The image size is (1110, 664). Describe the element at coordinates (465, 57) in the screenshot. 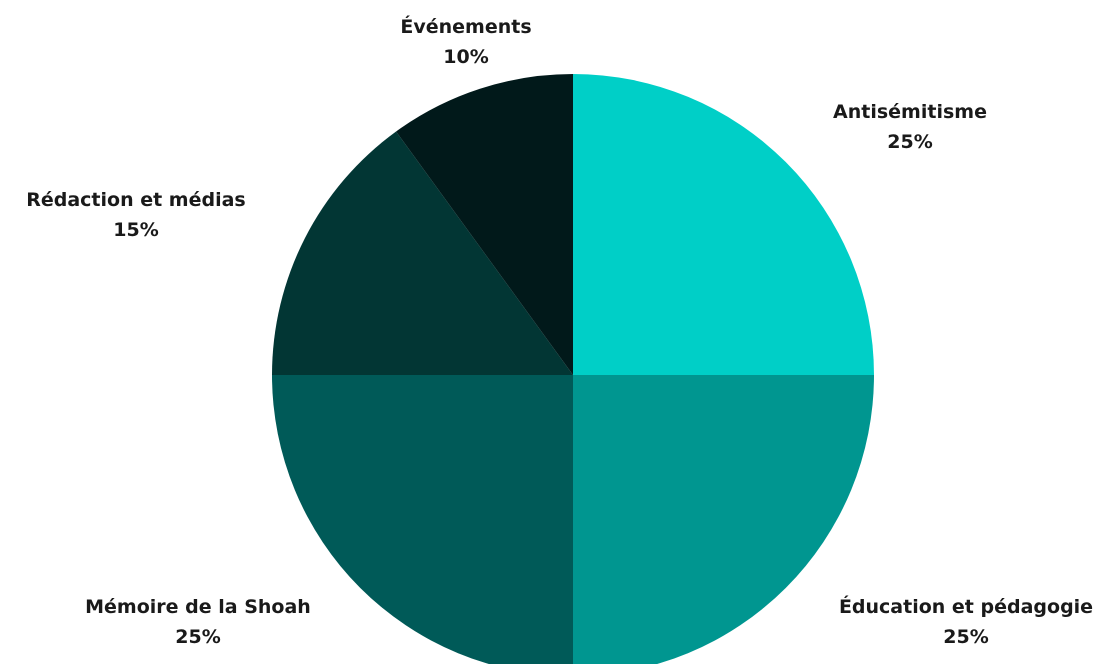

I see `slice-value-evenements: 10%` at that location.